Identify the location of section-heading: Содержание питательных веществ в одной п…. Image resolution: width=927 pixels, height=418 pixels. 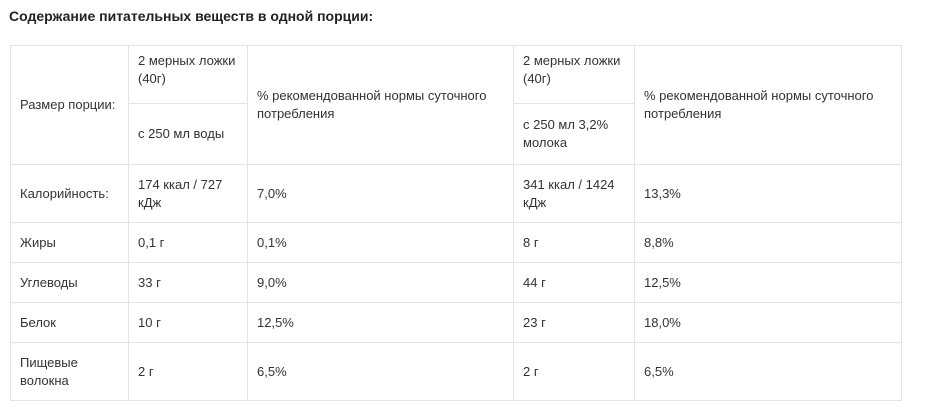
(191, 16).